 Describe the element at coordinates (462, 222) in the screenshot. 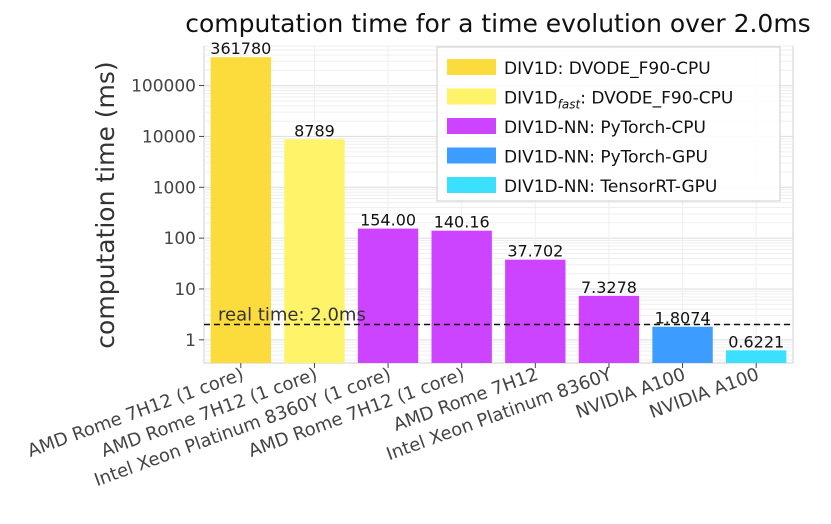

I see `data-label: 140.16` at that location.